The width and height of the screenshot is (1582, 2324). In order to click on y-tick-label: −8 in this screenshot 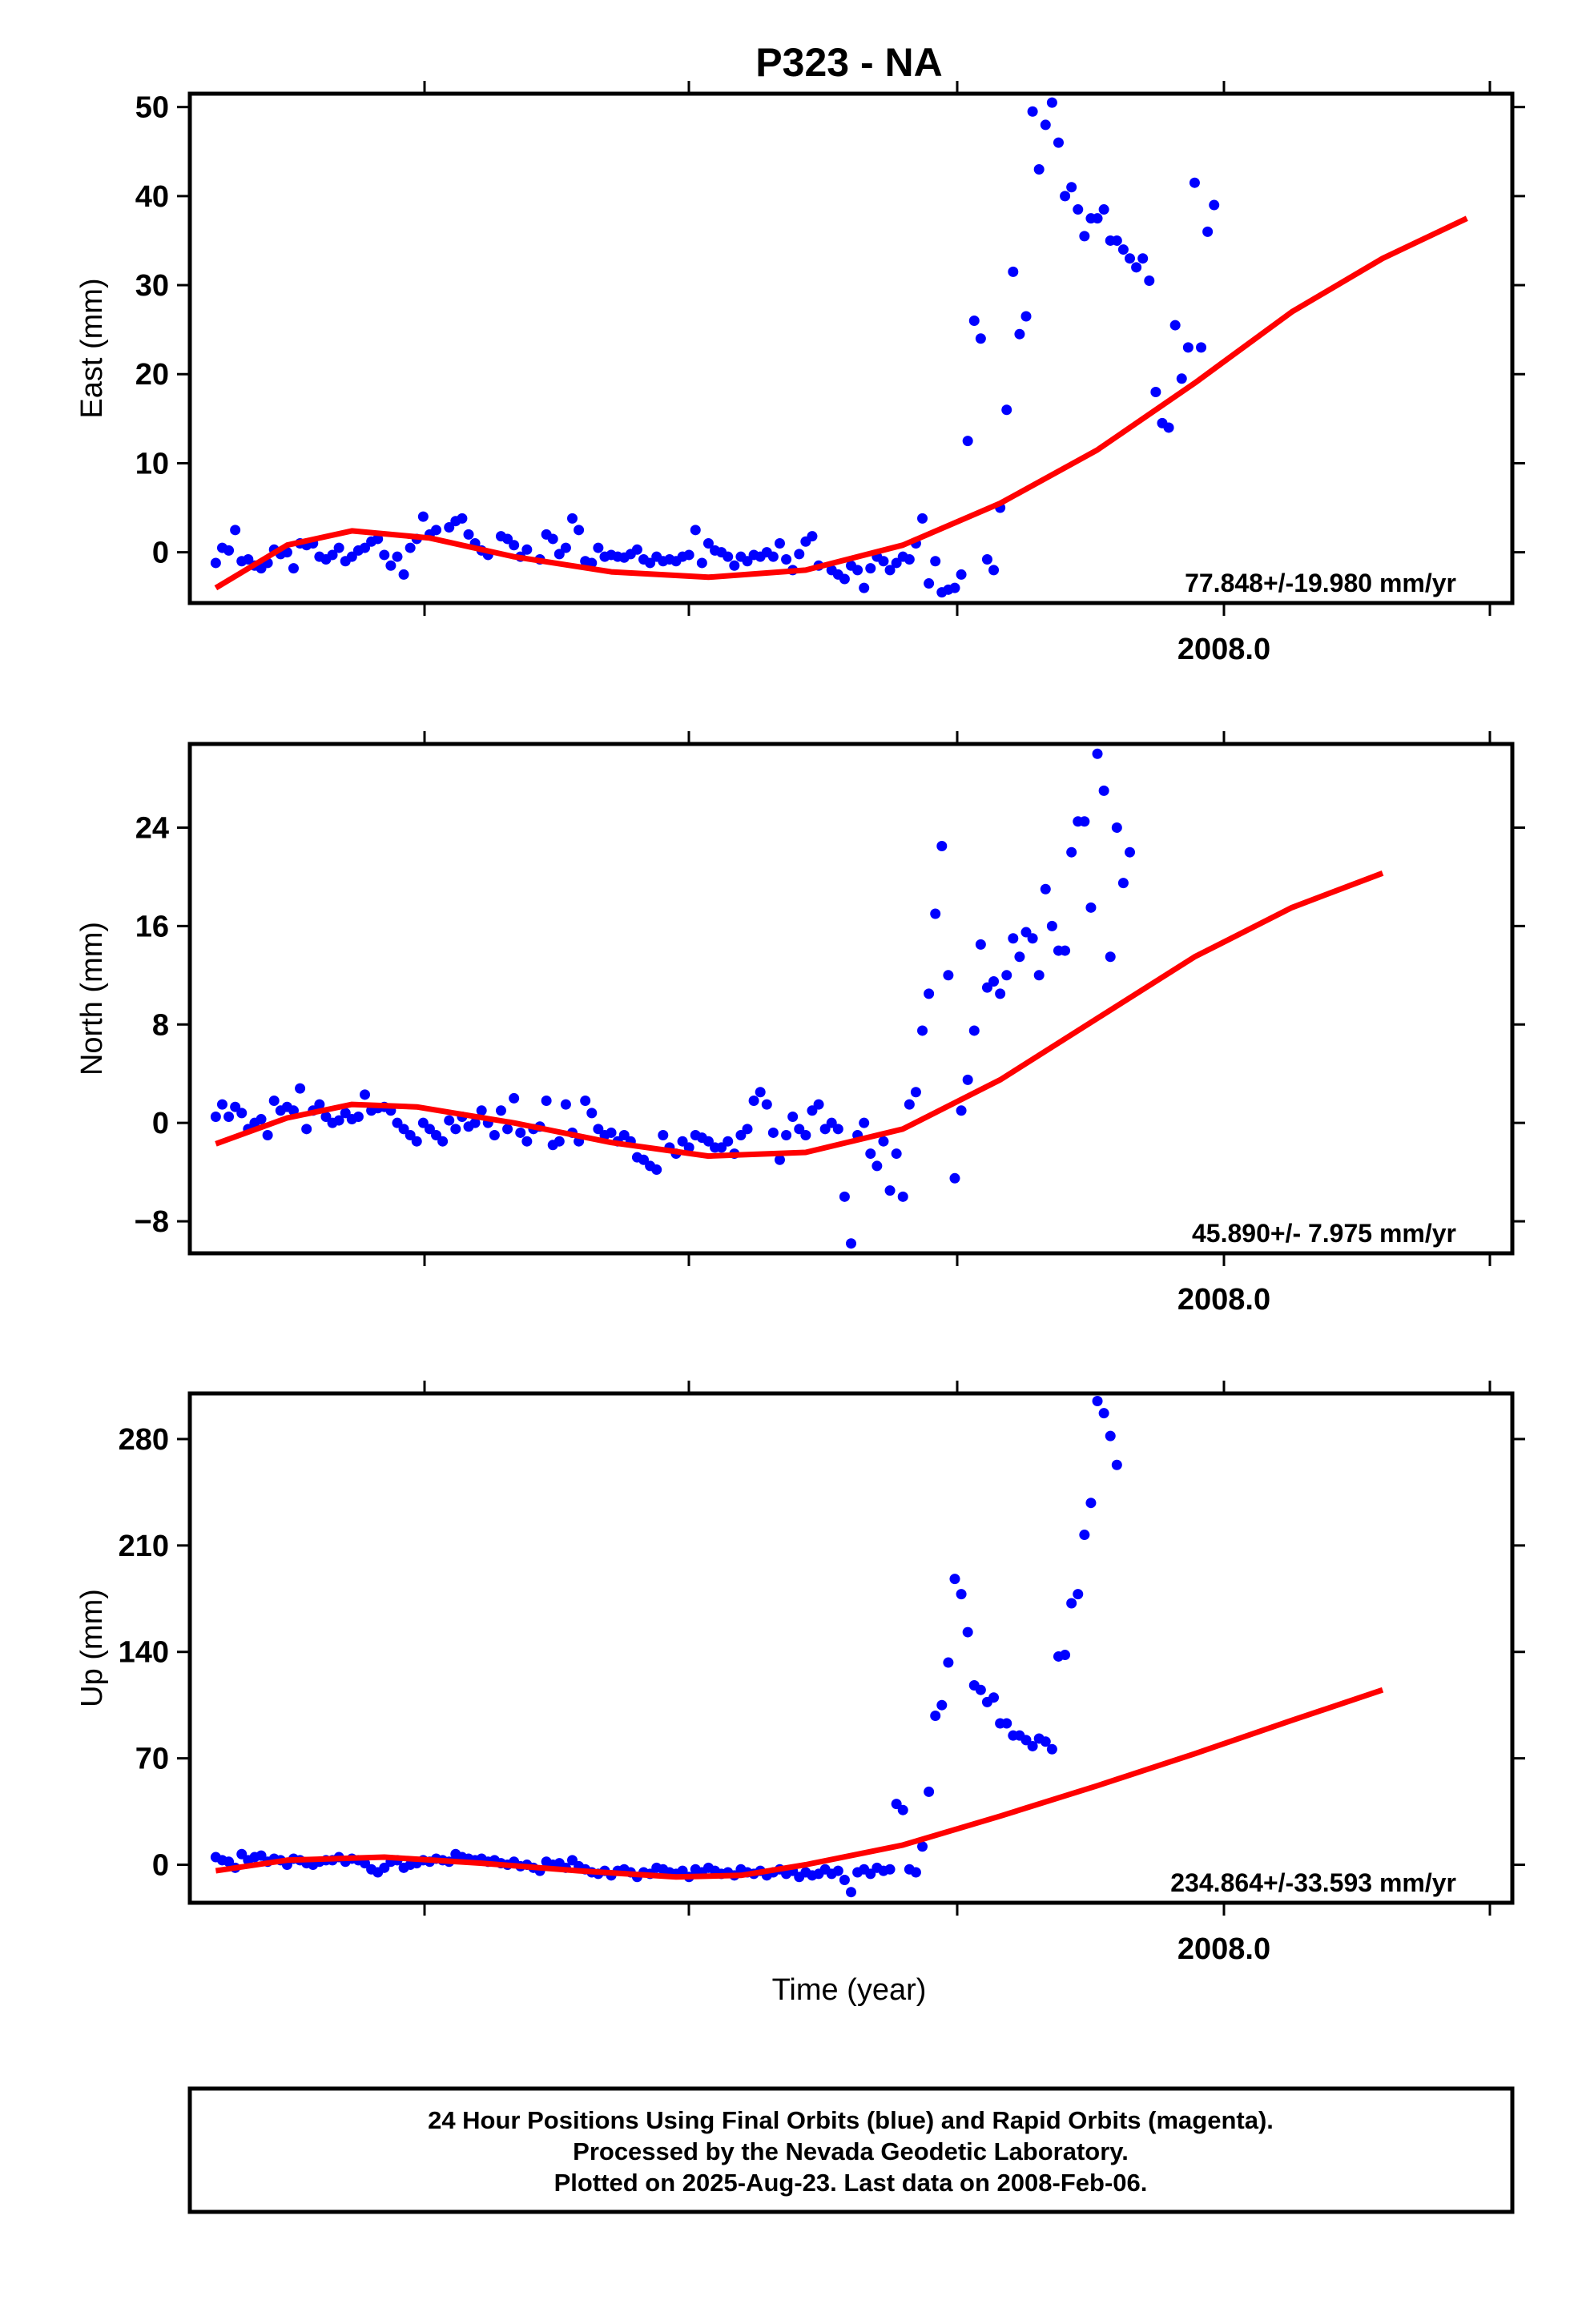, I will do `click(152, 1222)`.